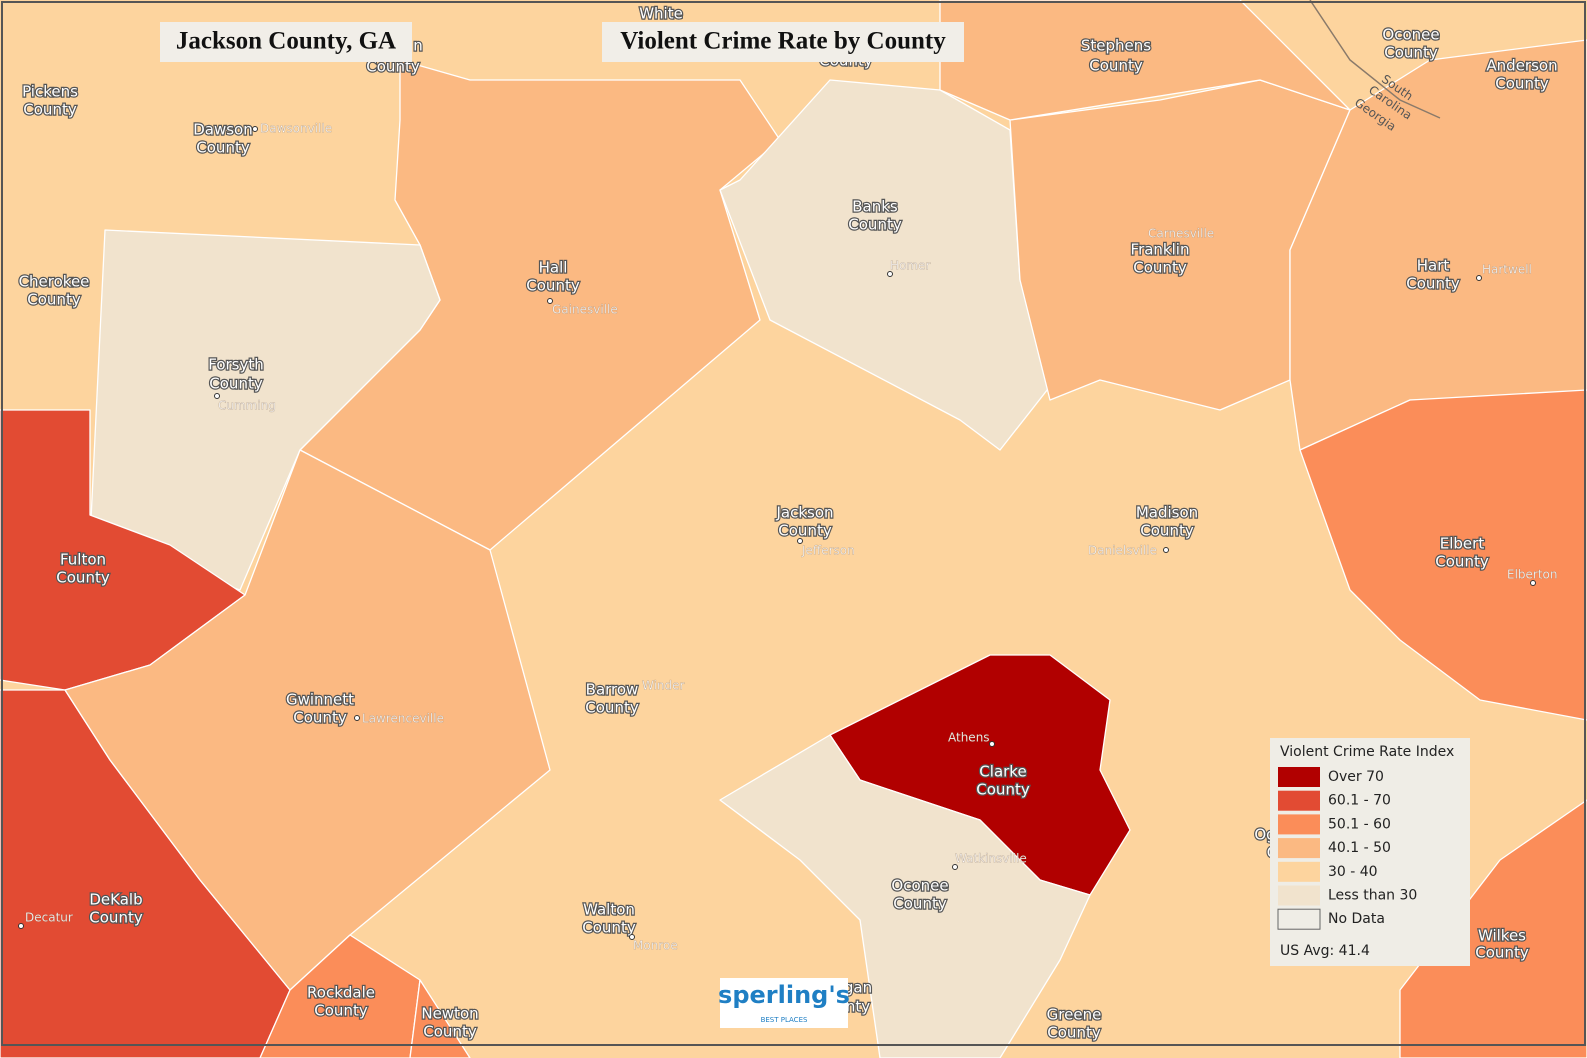  I want to click on legend-label: No Data, so click(1356, 919).